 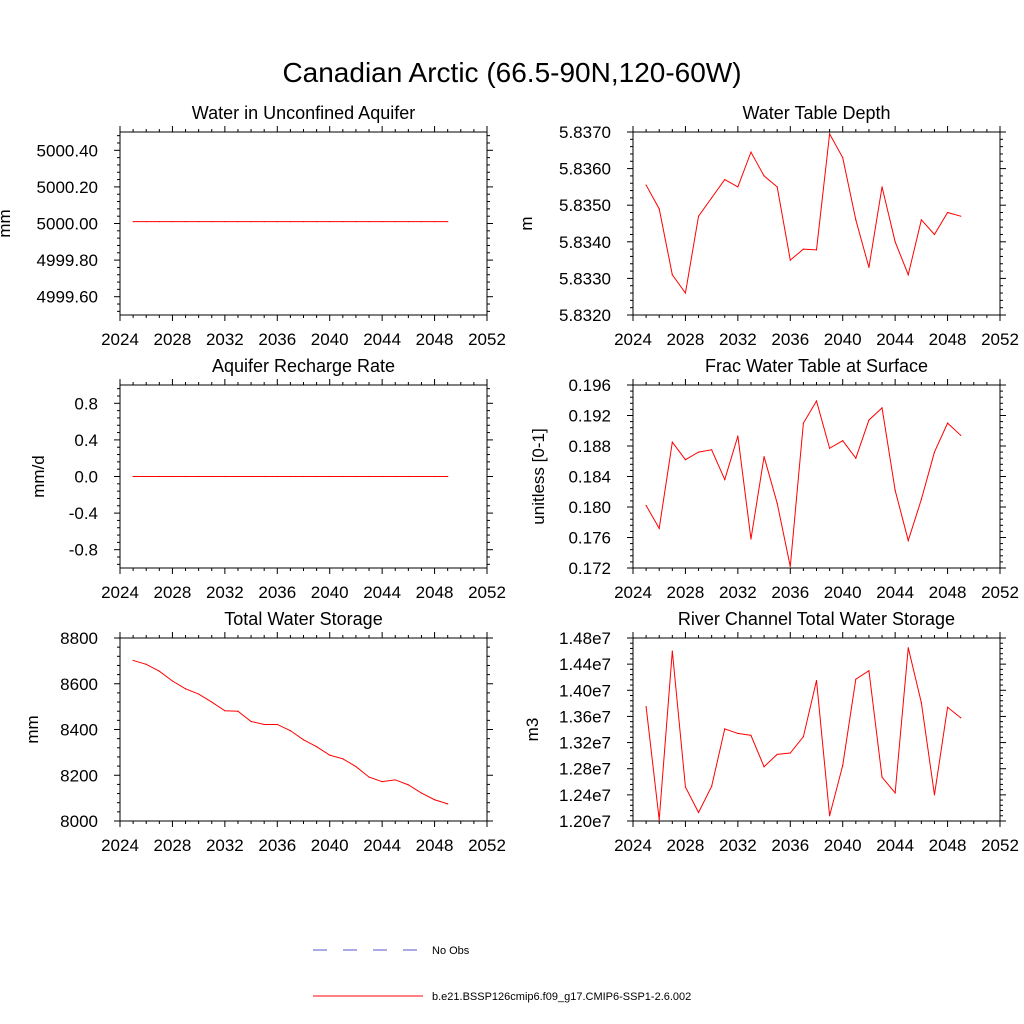 What do you see at coordinates (816, 113) in the screenshot?
I see `panel-title: Water Table Depth` at bounding box center [816, 113].